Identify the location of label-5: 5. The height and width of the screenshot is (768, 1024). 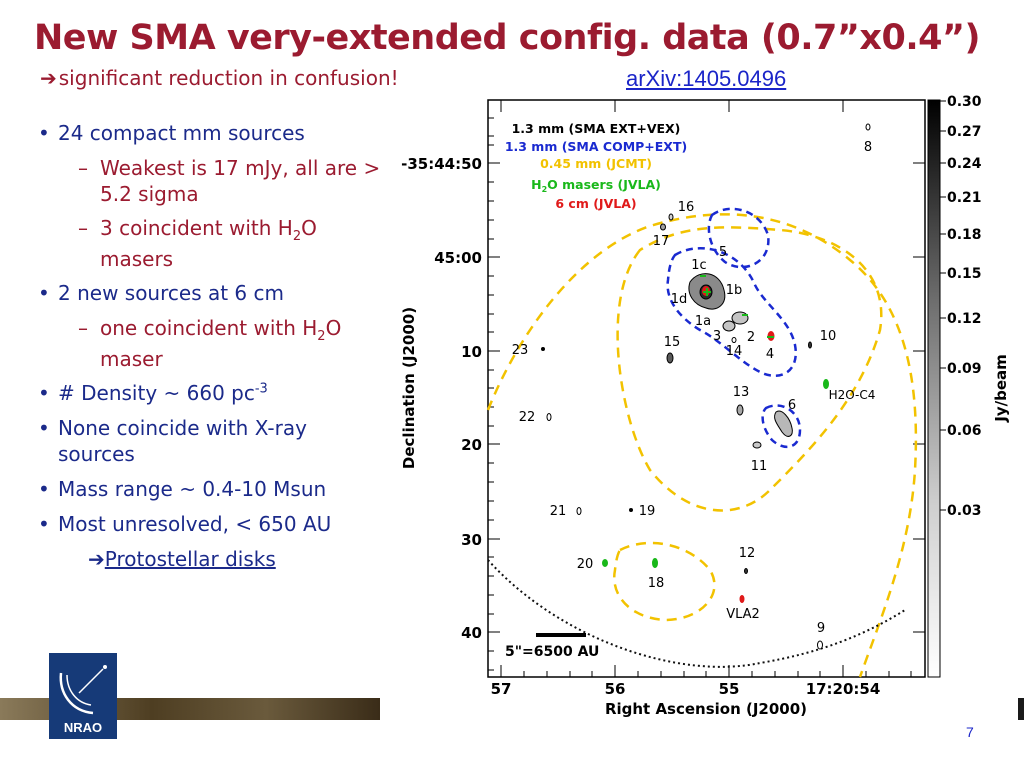
(723, 252).